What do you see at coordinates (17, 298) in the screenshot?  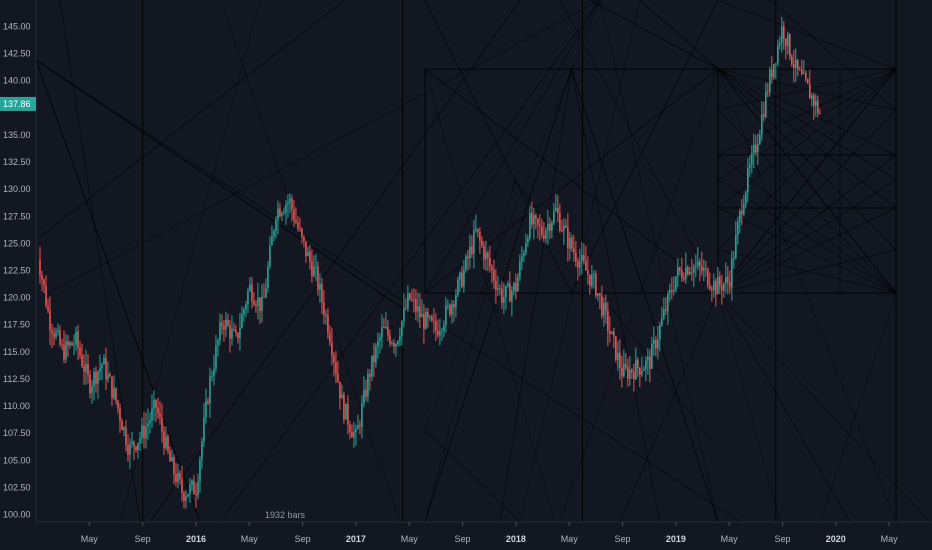 I see `price-tick-label: 120.00` at bounding box center [17, 298].